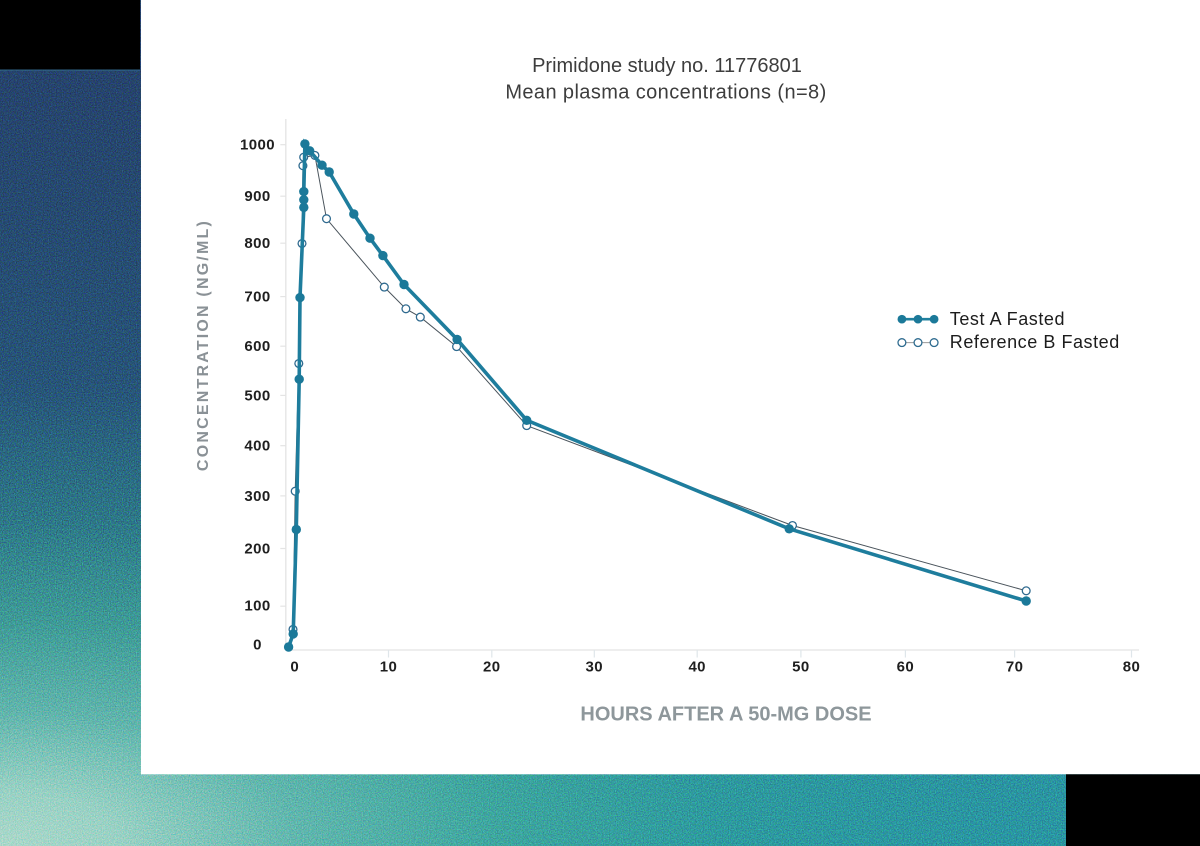 Image resolution: width=1200 pixels, height=846 pixels. What do you see at coordinates (667, 66) in the screenshot?
I see `svg-text: Primidone study no. 11776801` at bounding box center [667, 66].